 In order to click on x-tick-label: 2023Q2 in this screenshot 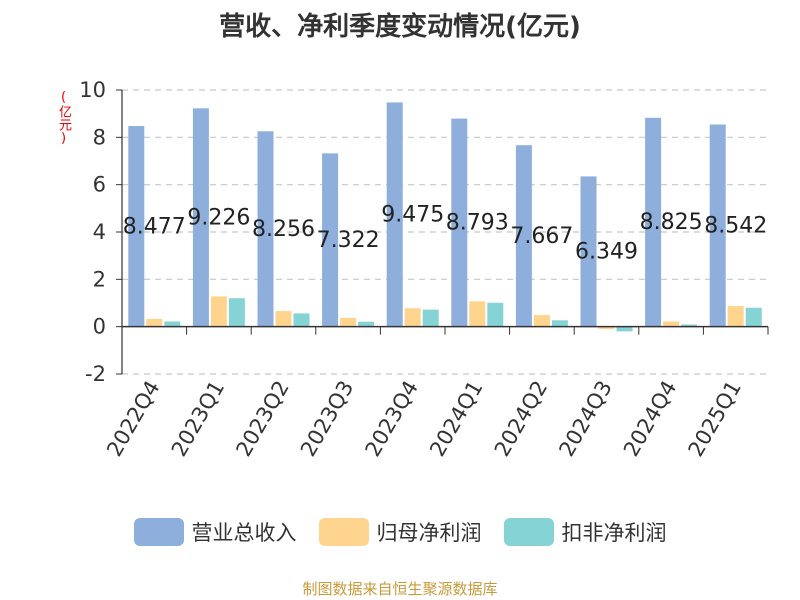, I will do `click(262, 419)`.